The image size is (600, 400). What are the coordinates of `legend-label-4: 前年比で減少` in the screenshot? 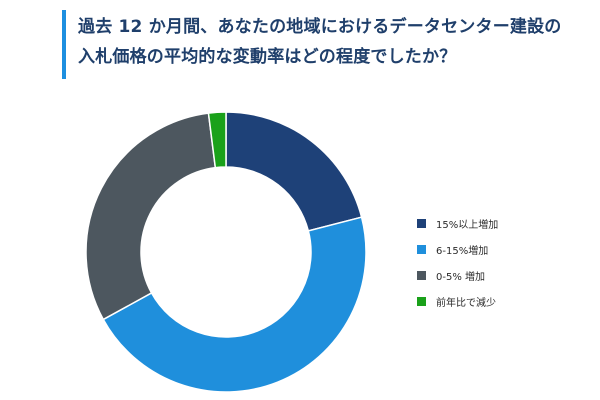 It's located at (466, 303).